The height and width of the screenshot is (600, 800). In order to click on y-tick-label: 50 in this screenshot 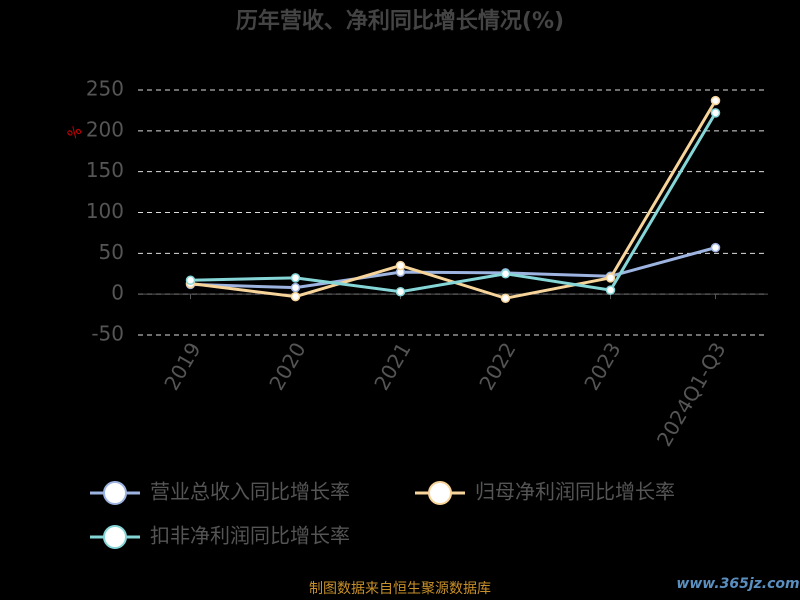, I will do `click(111, 252)`.